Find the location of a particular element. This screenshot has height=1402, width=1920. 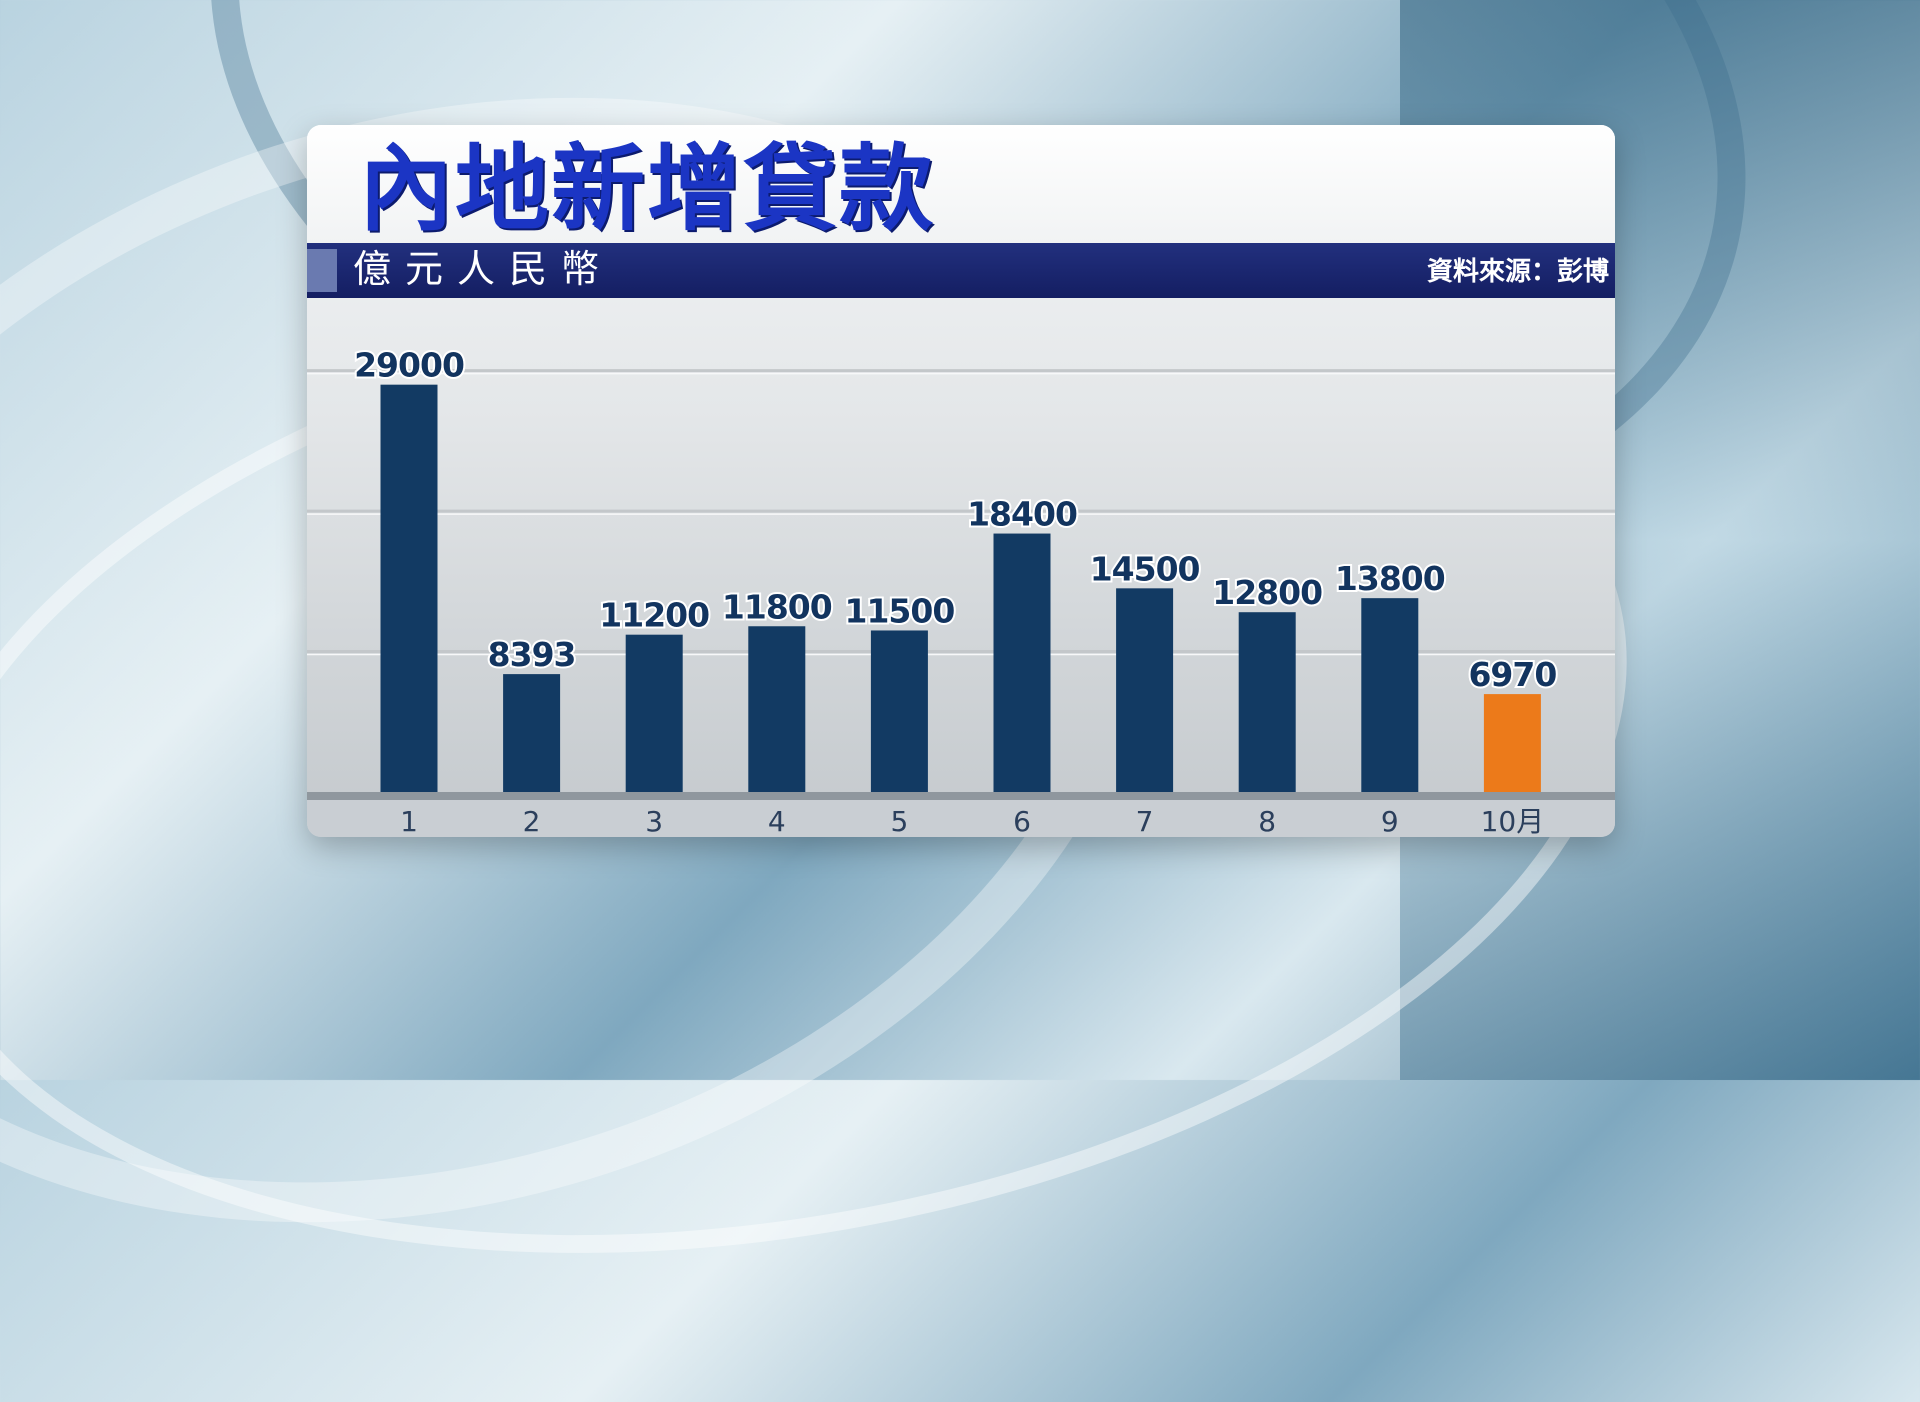

bar-value-label: 11200 is located at coordinates (654, 615).